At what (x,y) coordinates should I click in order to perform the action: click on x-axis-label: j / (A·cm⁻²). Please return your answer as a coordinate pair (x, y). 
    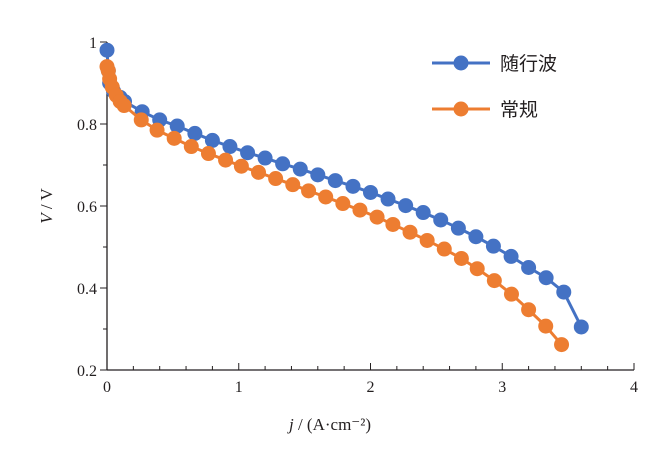
    Looking at the image, I should click on (329, 424).